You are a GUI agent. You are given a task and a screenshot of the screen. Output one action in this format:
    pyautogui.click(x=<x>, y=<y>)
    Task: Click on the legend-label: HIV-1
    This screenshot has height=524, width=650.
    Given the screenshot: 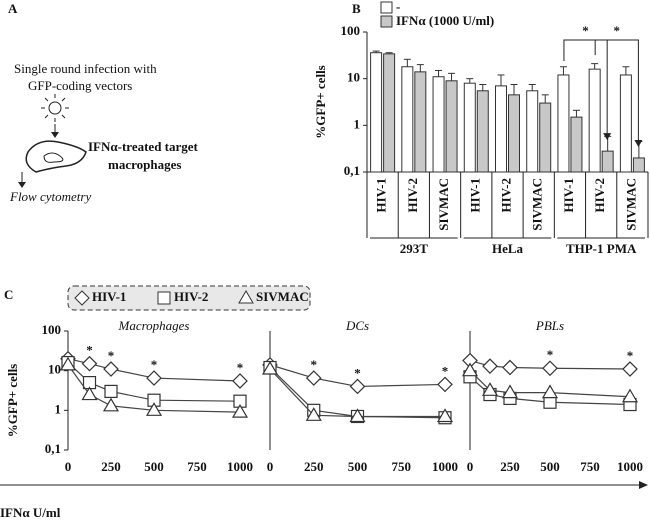 What is the action you would take?
    pyautogui.click(x=109, y=296)
    